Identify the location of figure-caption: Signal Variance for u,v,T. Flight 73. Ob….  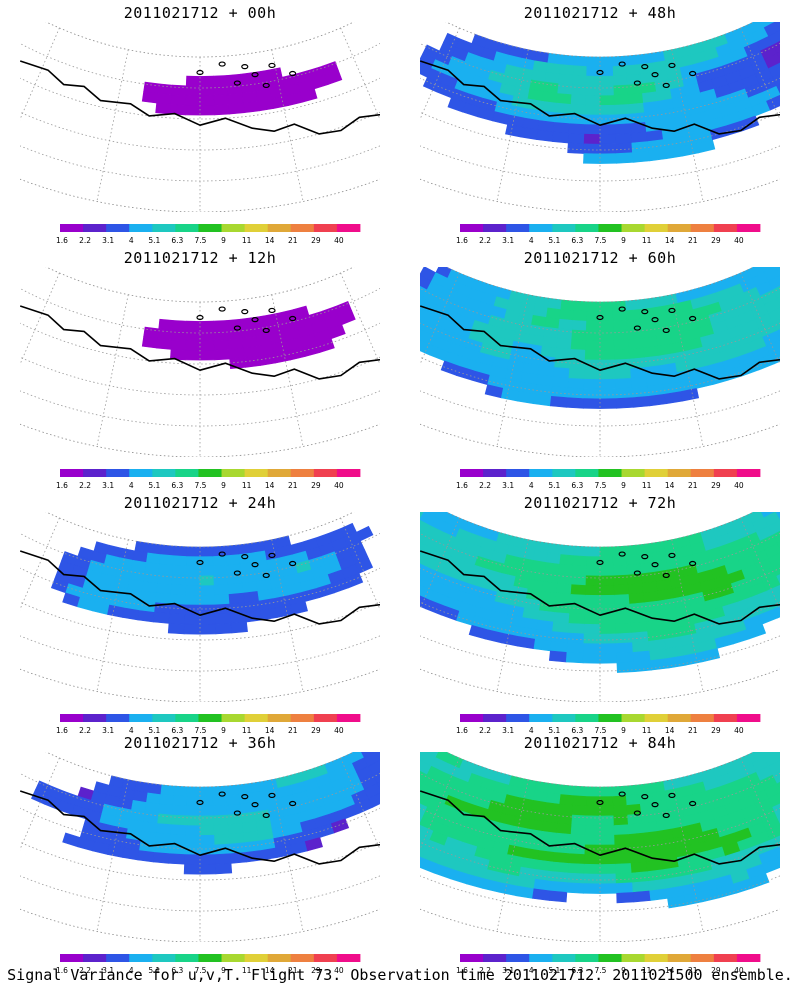
(400, 975).